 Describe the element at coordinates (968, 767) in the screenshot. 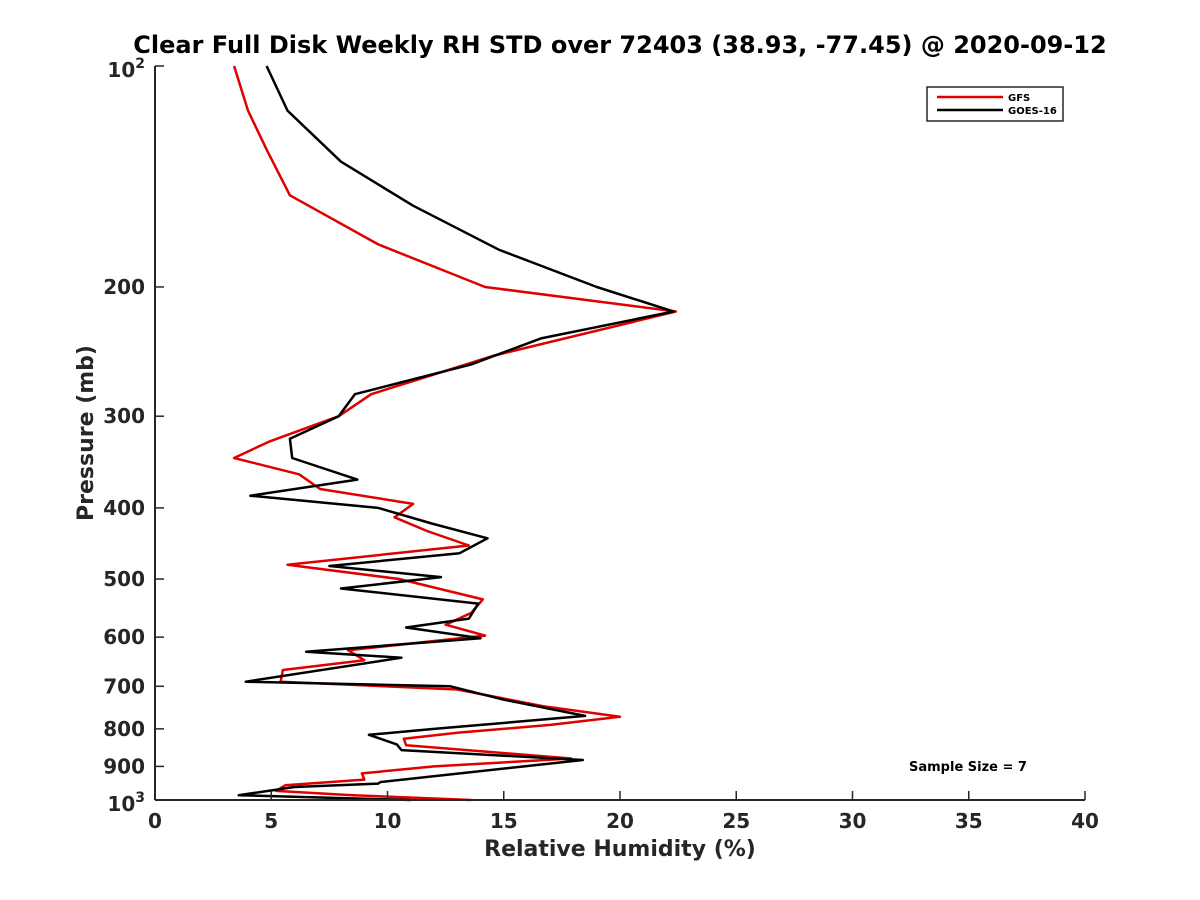

I see `sample-size-annotation: Sample Size = 7` at that location.